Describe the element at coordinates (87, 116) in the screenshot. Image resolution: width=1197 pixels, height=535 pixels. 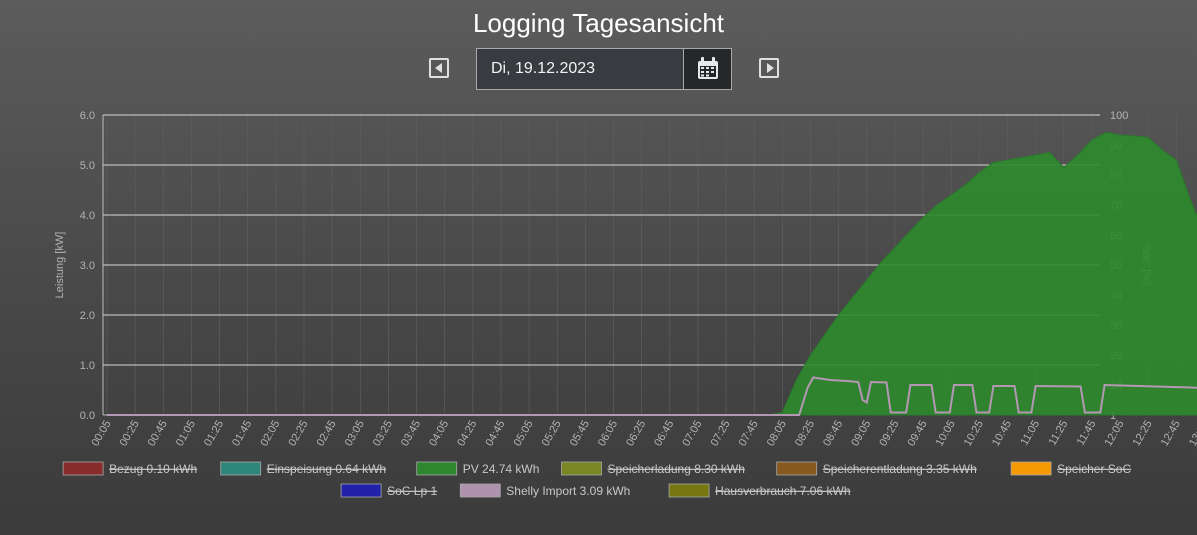
I see `y-left-tick-label: 6.0` at that location.